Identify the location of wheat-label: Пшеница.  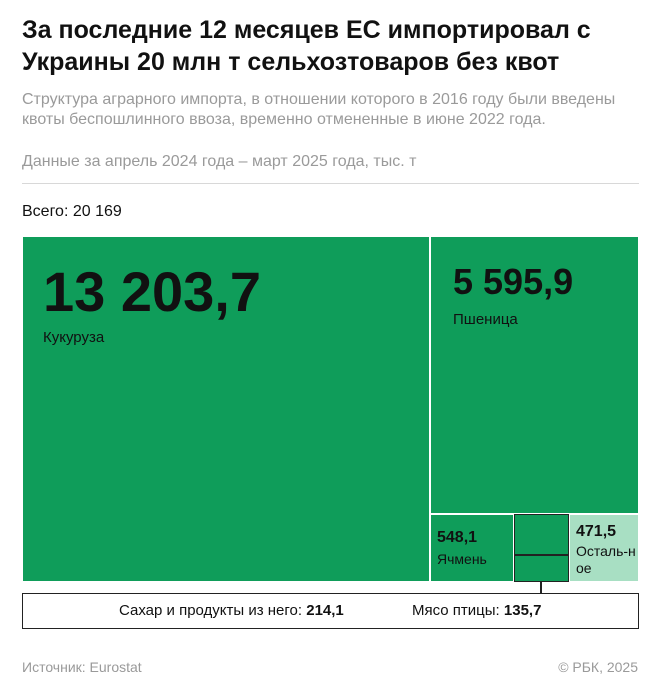
(485, 319).